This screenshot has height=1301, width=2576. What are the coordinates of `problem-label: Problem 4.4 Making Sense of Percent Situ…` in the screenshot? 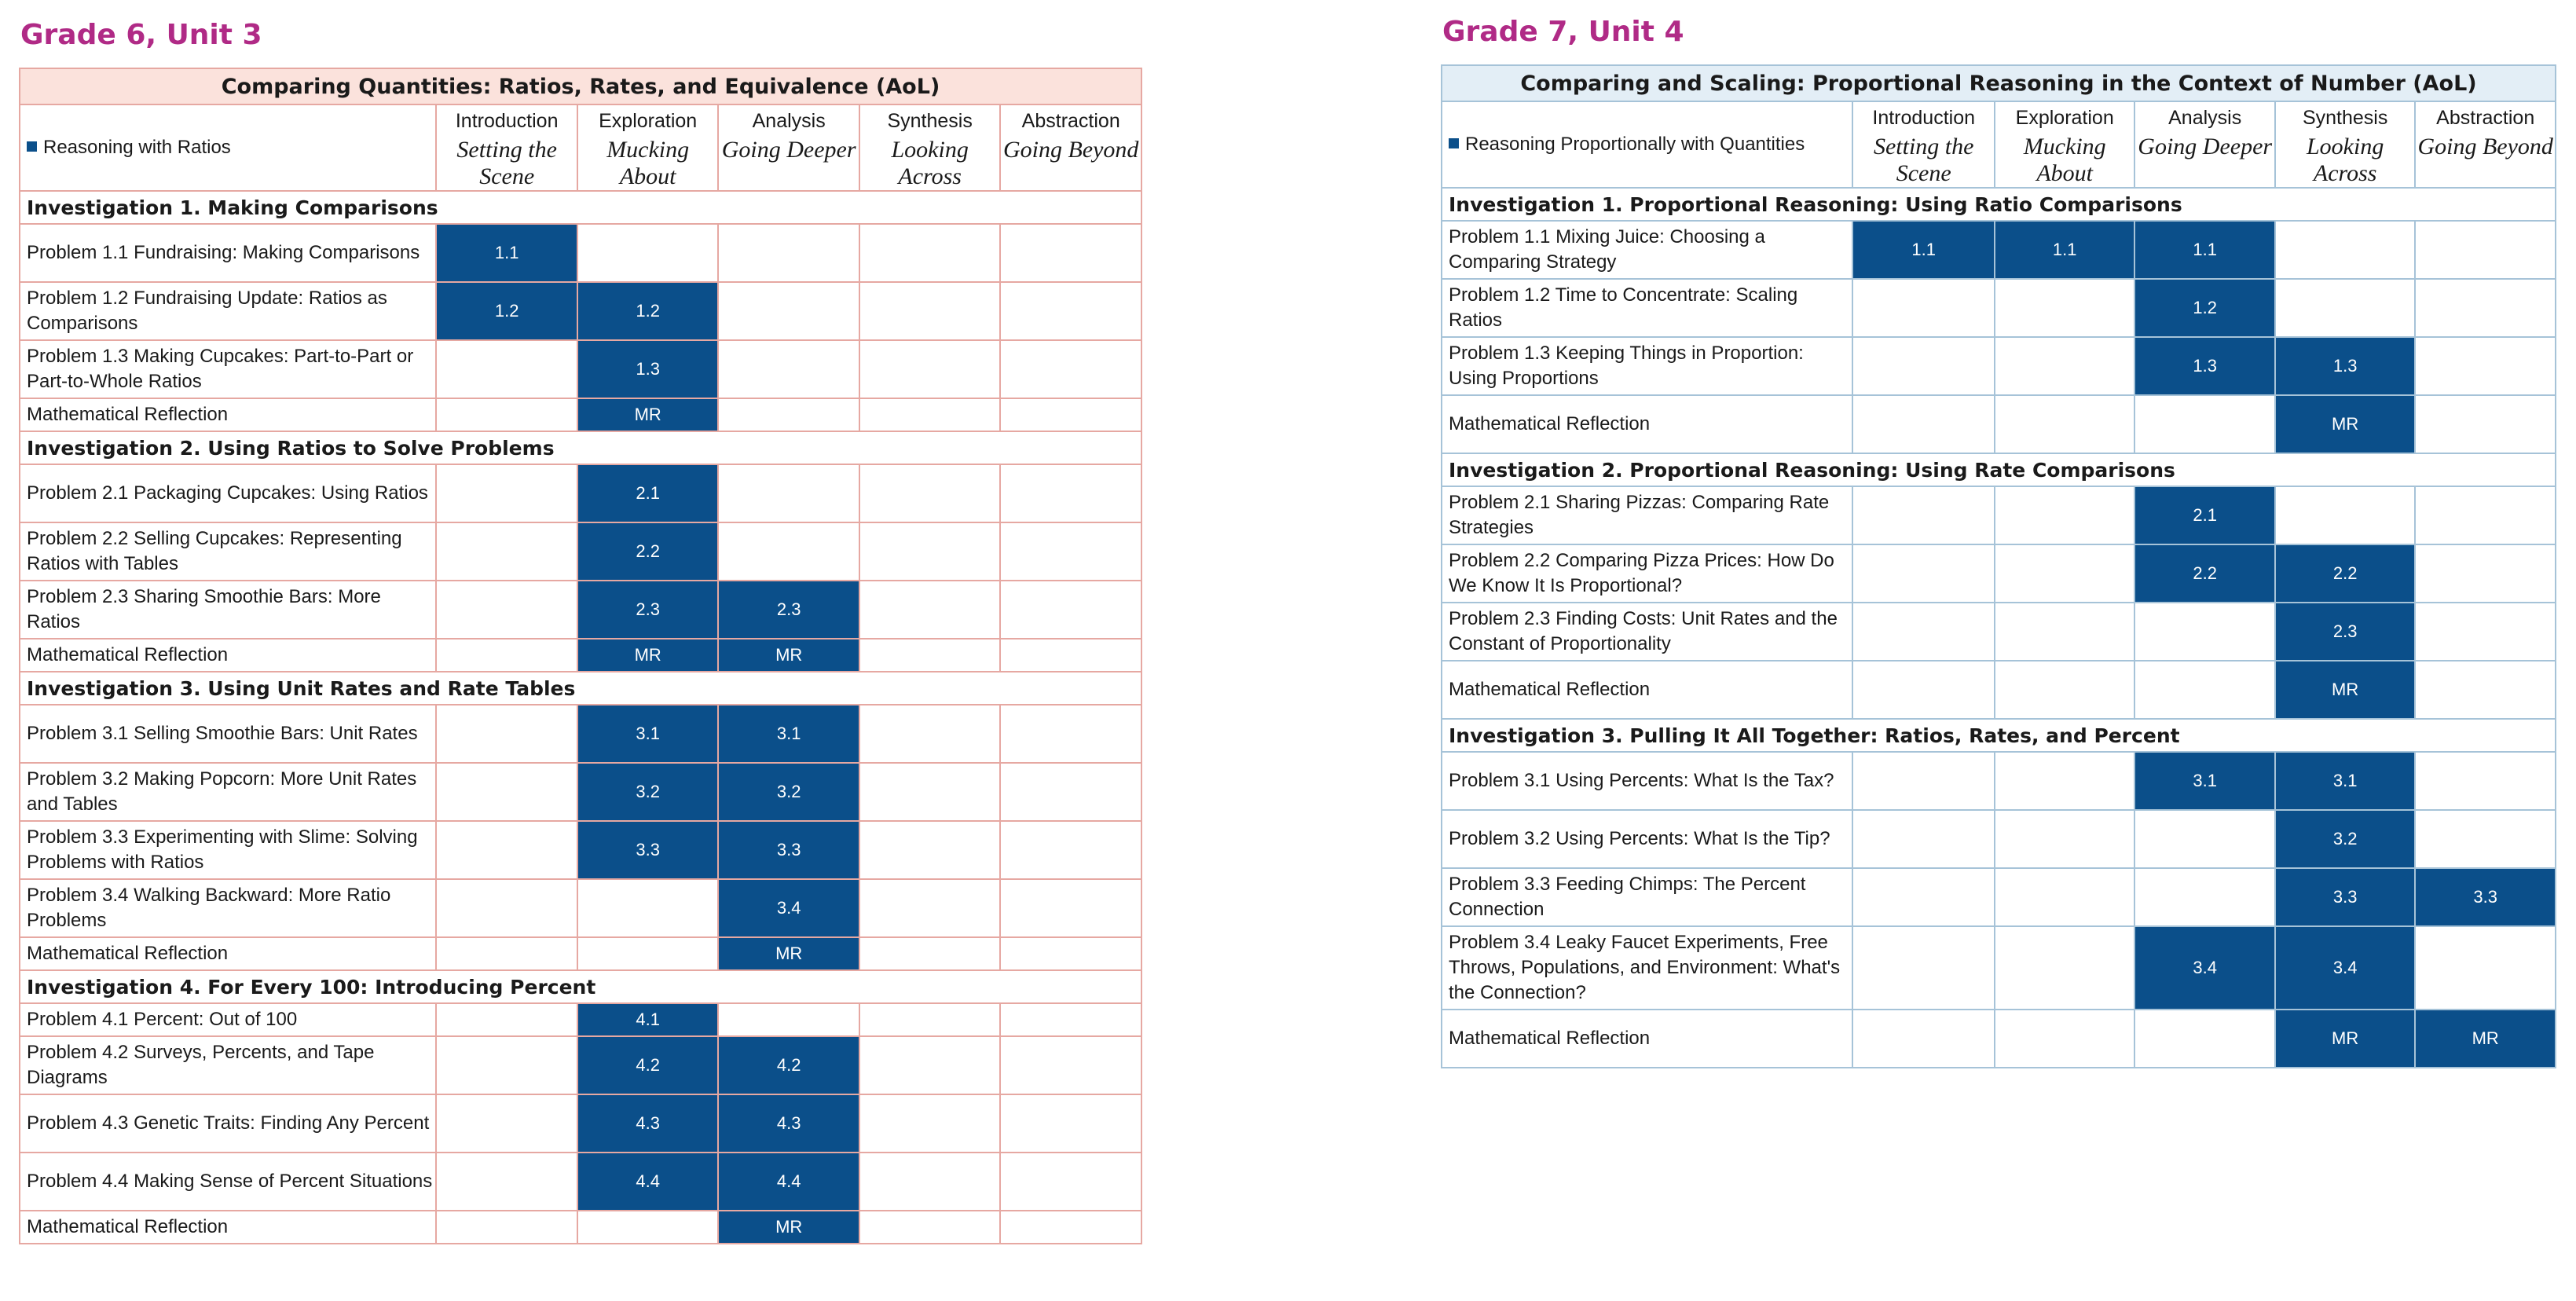 It's located at (228, 1182).